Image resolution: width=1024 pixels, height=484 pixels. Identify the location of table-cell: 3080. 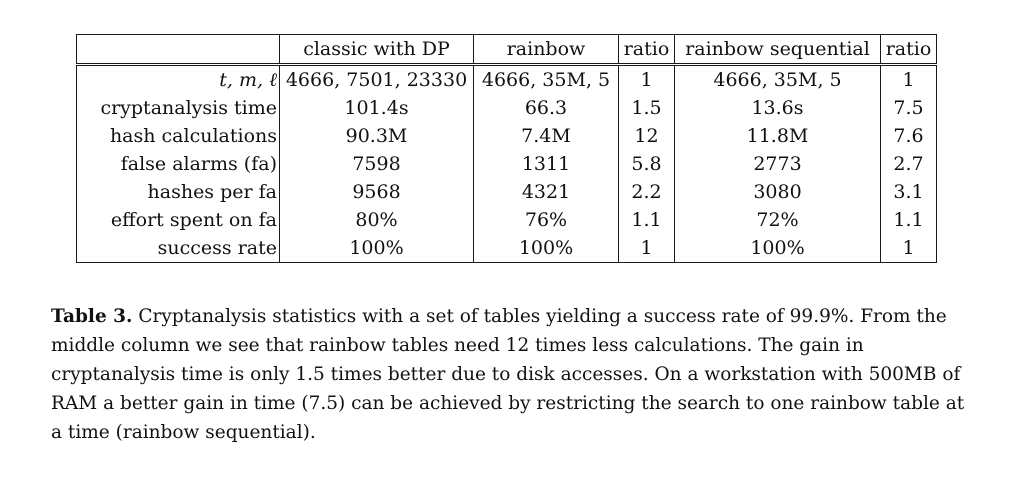
(777, 192).